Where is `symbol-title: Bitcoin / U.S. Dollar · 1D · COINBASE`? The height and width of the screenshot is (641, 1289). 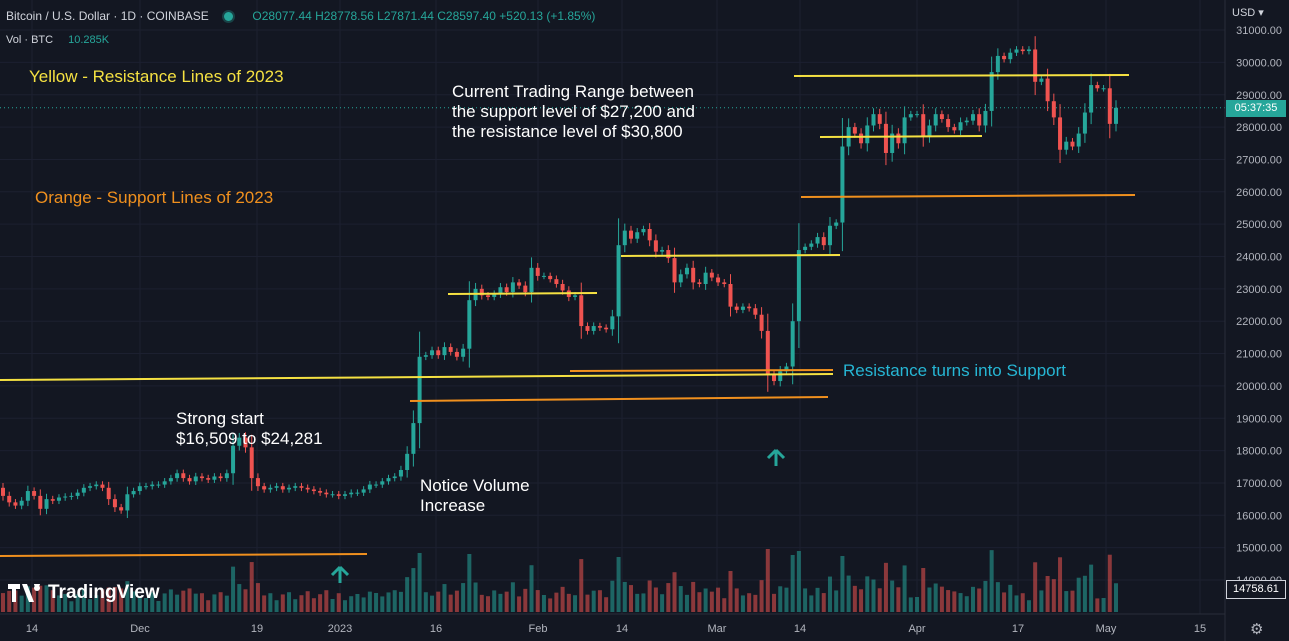 symbol-title: Bitcoin / U.S. Dollar · 1D · COINBASE is located at coordinates (107, 16).